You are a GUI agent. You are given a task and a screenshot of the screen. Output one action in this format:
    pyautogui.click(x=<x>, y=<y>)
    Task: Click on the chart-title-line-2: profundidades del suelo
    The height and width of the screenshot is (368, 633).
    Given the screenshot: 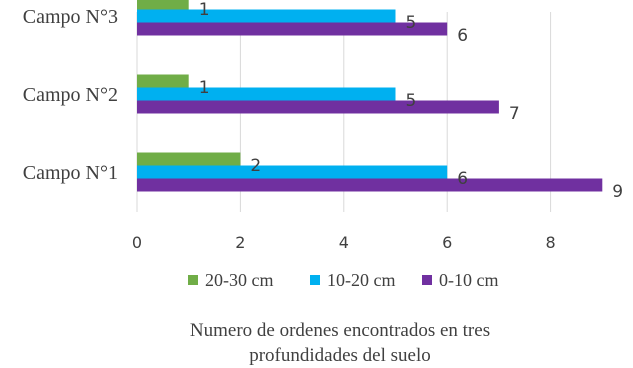 What is the action you would take?
    pyautogui.click(x=340, y=355)
    